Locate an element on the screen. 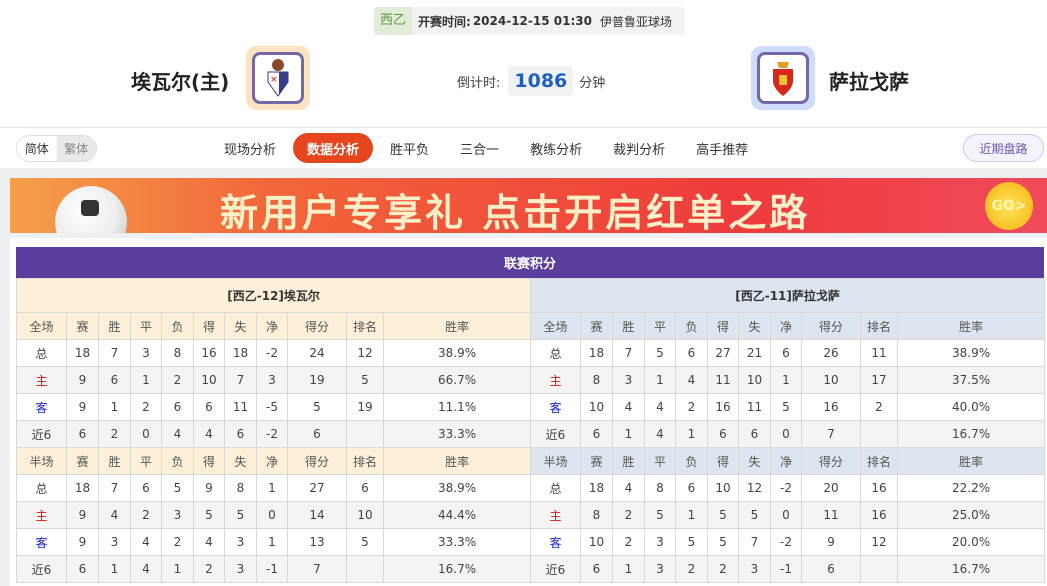 The image size is (1047, 586). table-row: 客 10 4 4 2 16 11 5 16 2 40.0% is located at coordinates (788, 407).